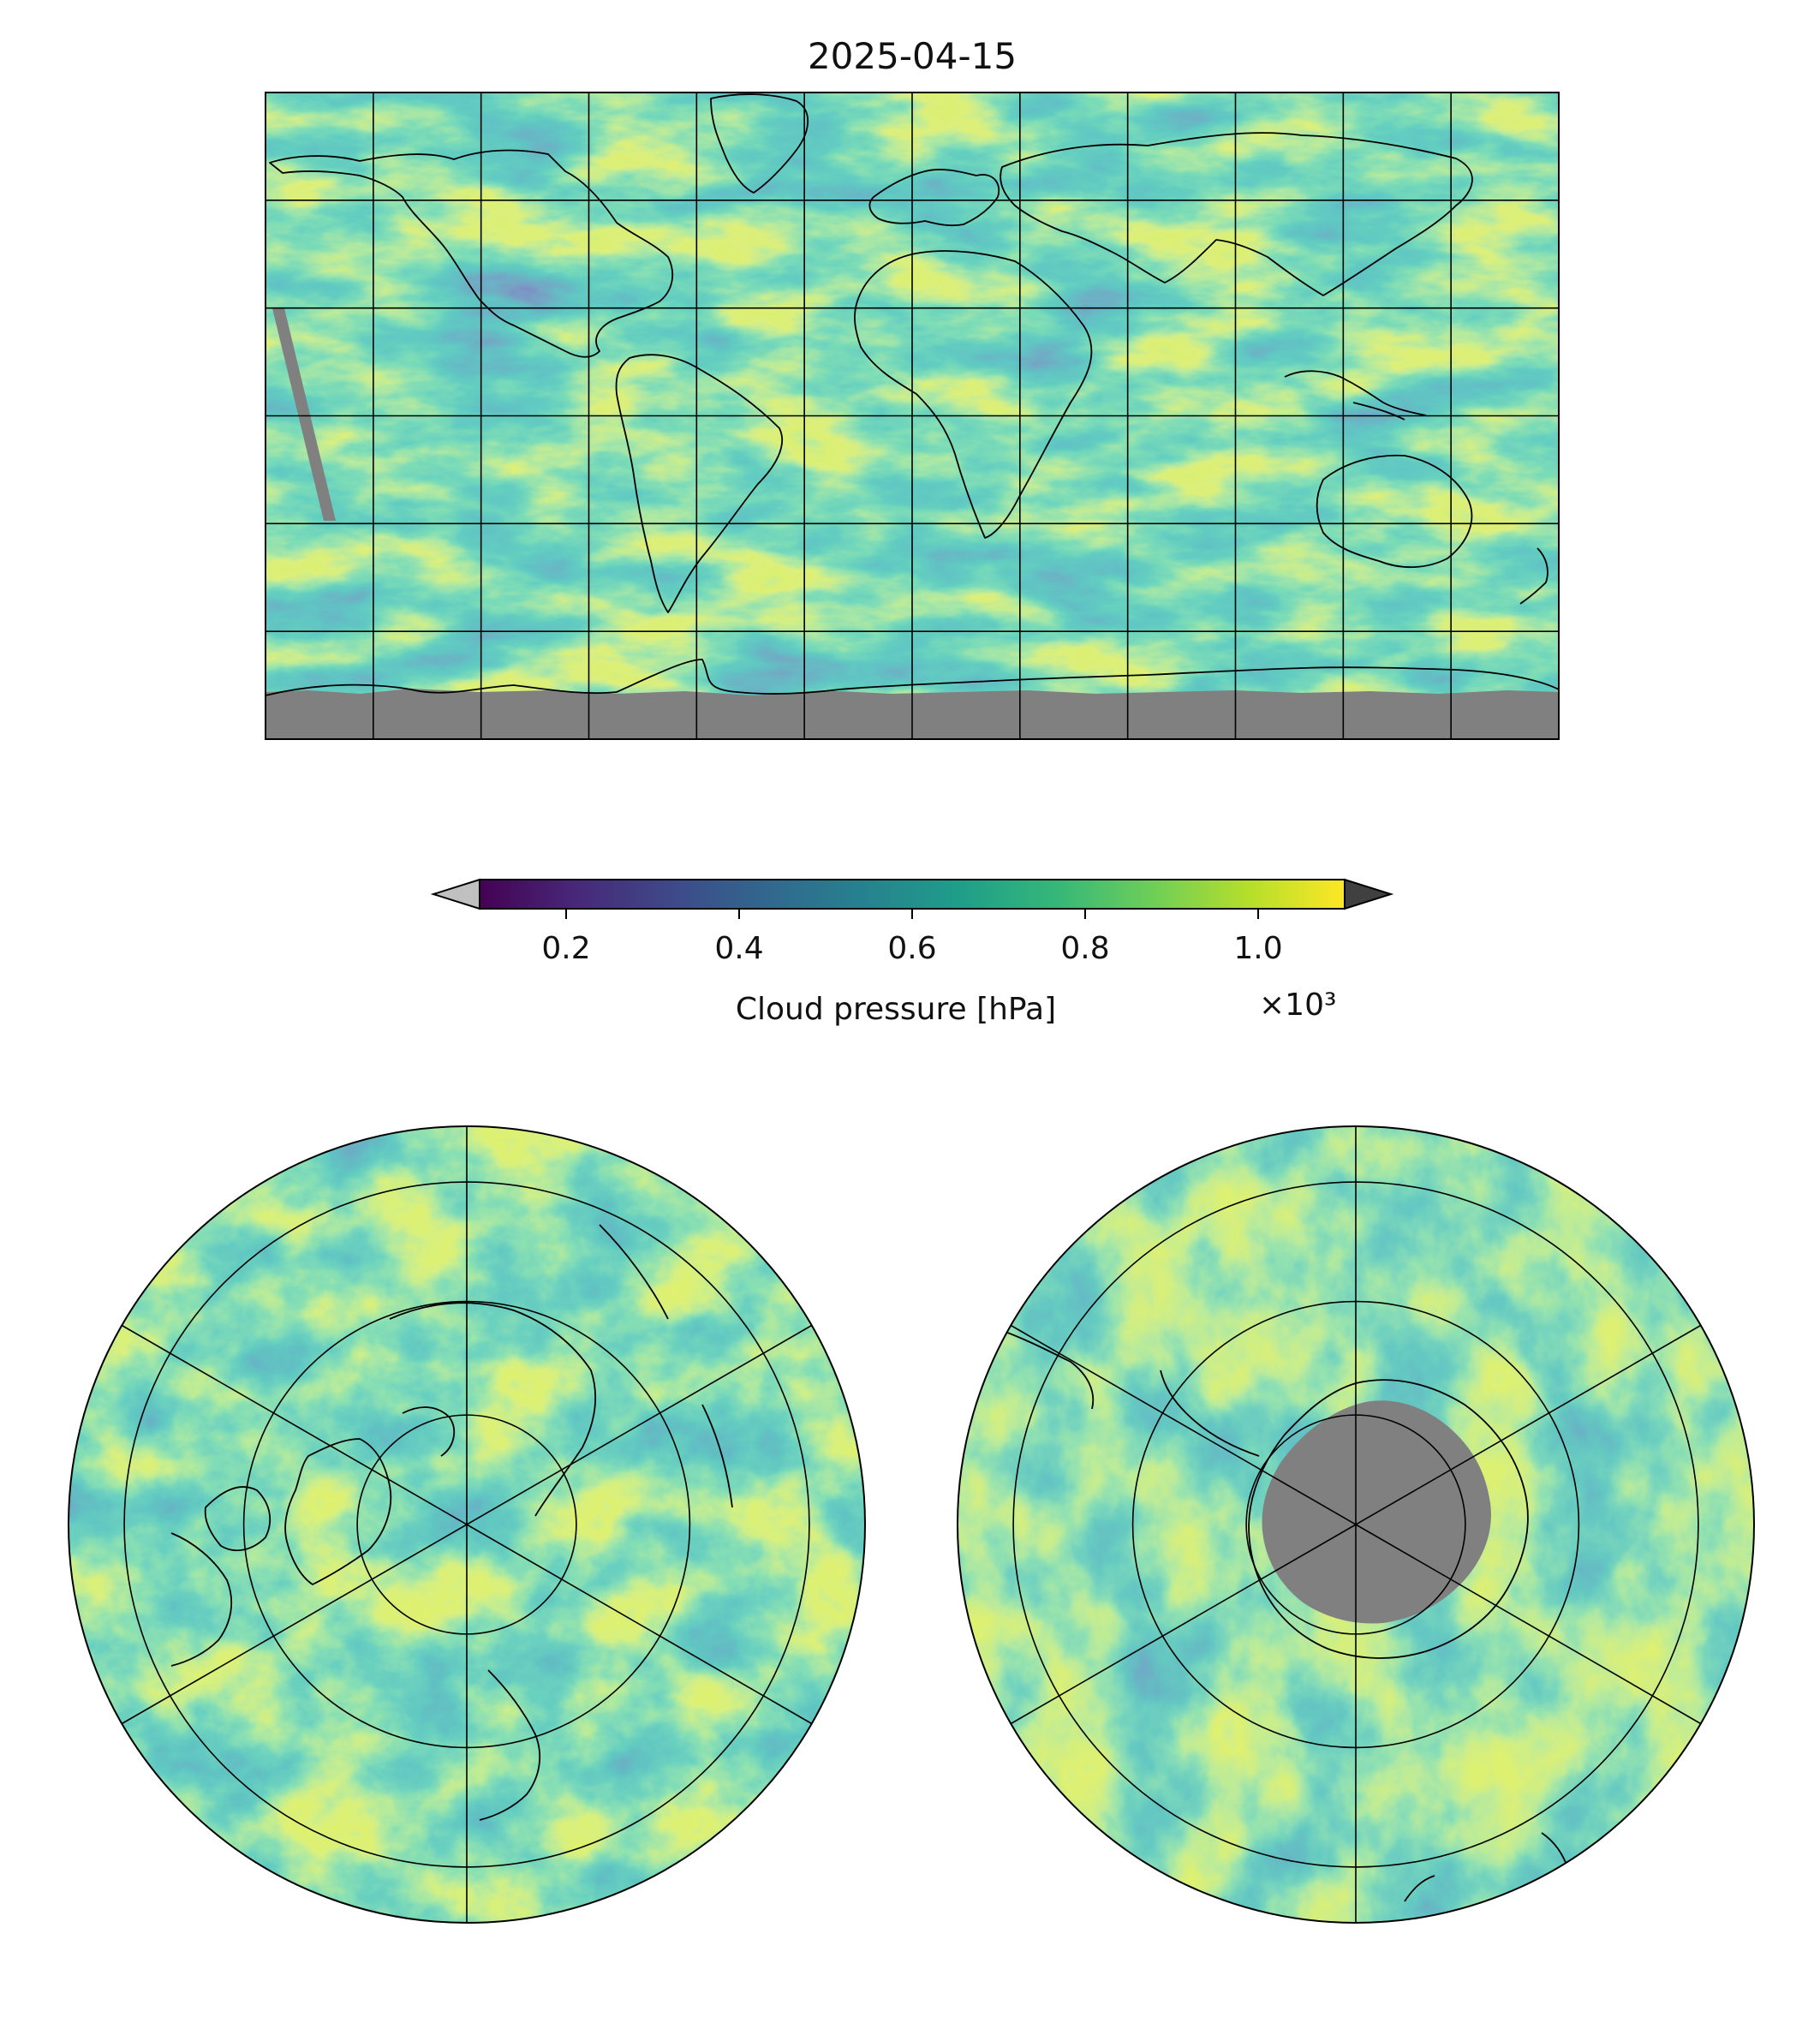 Image resolution: width=1820 pixels, height=2023 pixels. I want to click on coast-north-canada-archipelago, so click(330, 1479).